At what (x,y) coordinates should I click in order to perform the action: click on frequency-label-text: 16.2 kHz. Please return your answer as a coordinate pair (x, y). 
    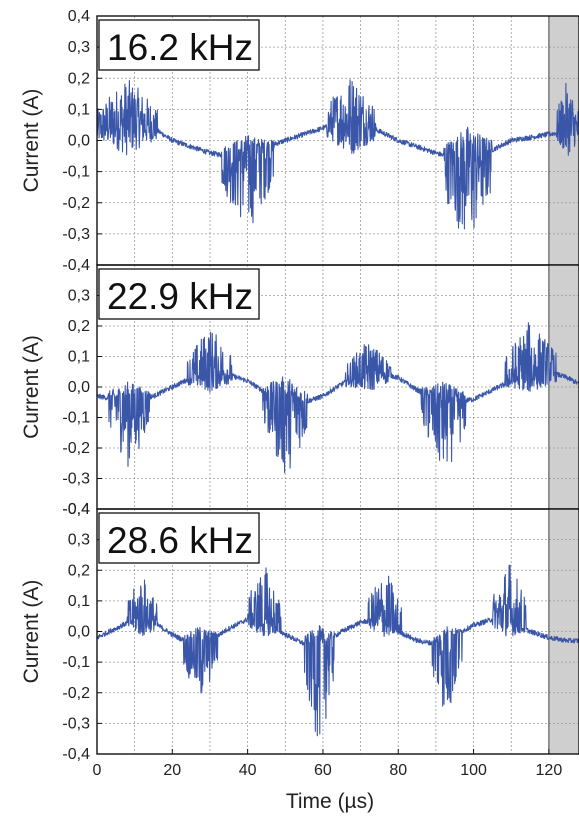
    Looking at the image, I should click on (180, 47).